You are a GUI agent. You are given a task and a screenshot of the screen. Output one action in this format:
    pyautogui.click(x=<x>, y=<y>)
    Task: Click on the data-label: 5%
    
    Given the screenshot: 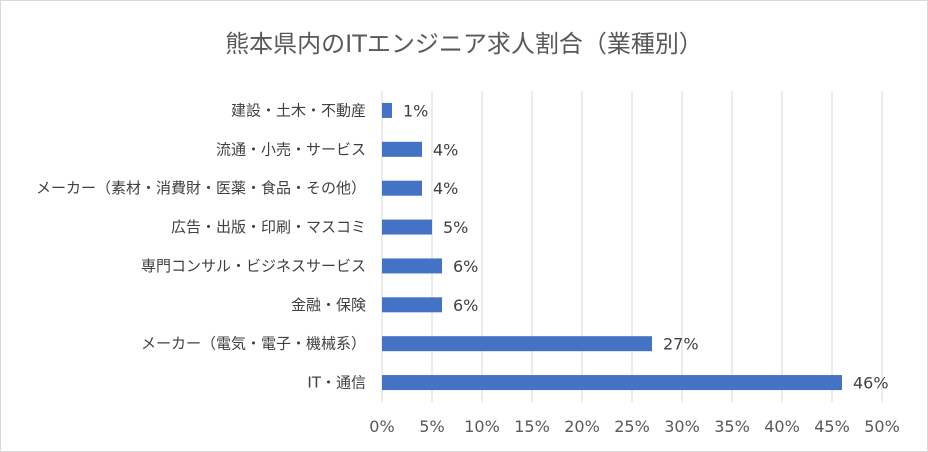 What is the action you would take?
    pyautogui.click(x=455, y=227)
    